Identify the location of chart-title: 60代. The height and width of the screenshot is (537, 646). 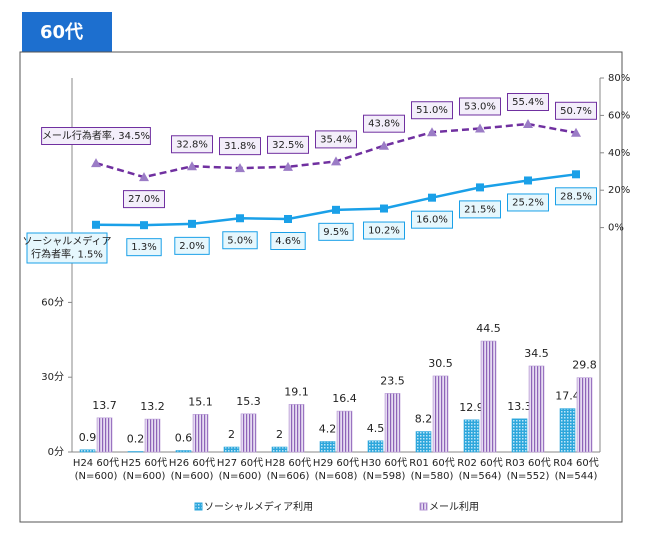
(61, 32).